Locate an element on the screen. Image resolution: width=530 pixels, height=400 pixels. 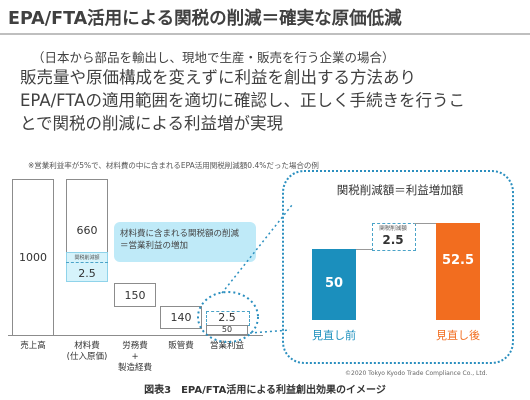
bar-sales is located at coordinates (33, 257).